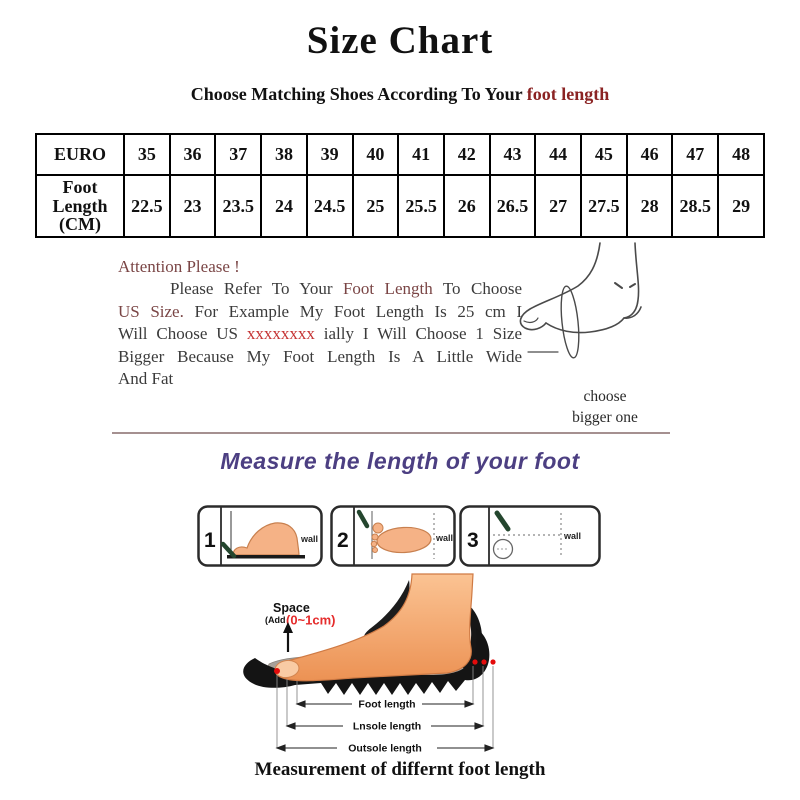  I want to click on subtitle-text: Choose Matching Shoes According To Your, so click(358, 94).